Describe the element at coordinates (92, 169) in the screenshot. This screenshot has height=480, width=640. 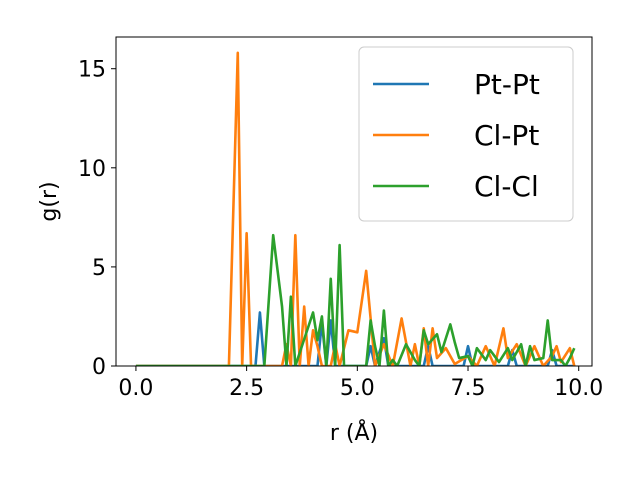
I see `y-tick-label: 10` at that location.